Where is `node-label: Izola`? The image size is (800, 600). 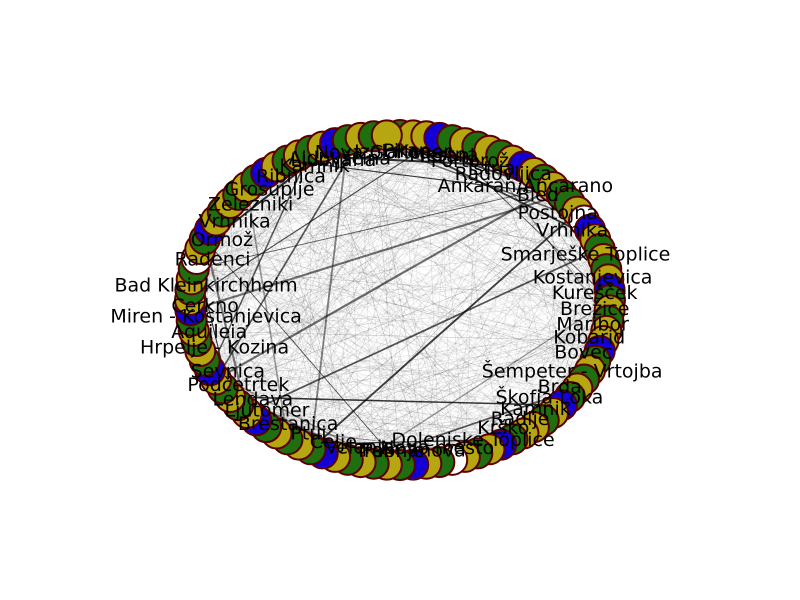 node-label: Izola is located at coordinates (376, 152).